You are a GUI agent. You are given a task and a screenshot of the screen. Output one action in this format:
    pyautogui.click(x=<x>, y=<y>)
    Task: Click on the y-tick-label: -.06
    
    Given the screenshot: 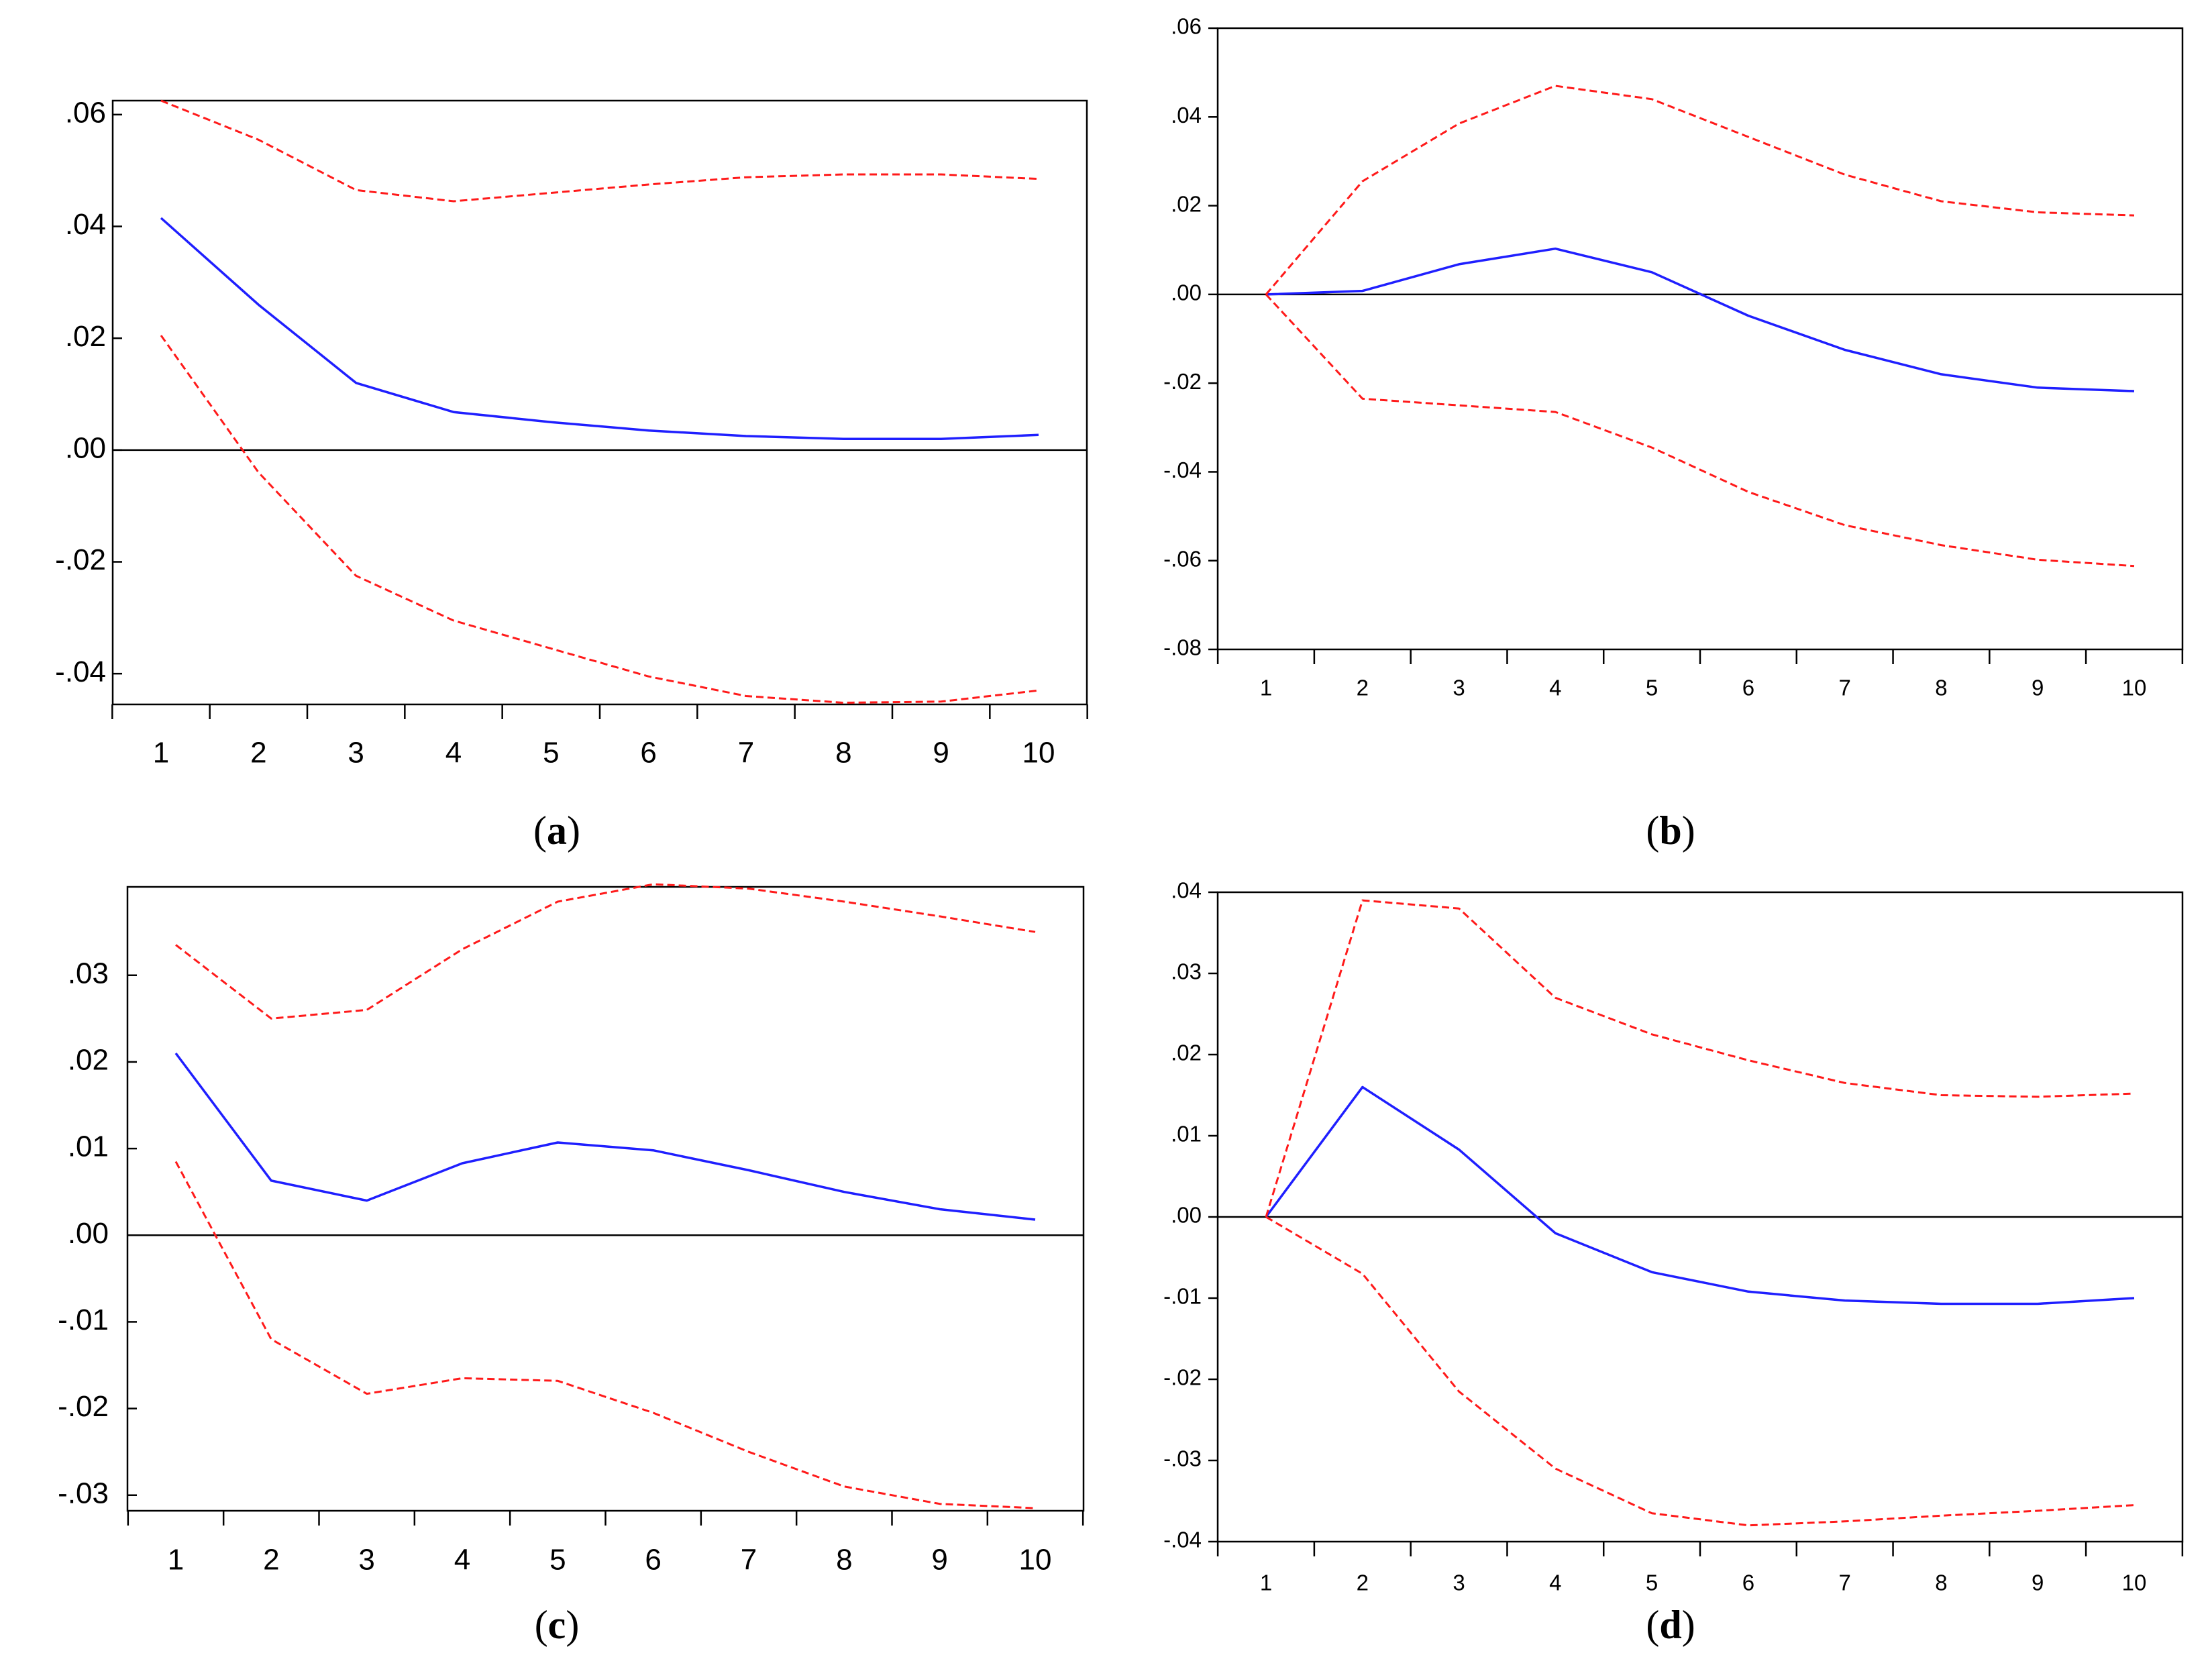 What is the action you would take?
    pyautogui.click(x=1182, y=558)
    